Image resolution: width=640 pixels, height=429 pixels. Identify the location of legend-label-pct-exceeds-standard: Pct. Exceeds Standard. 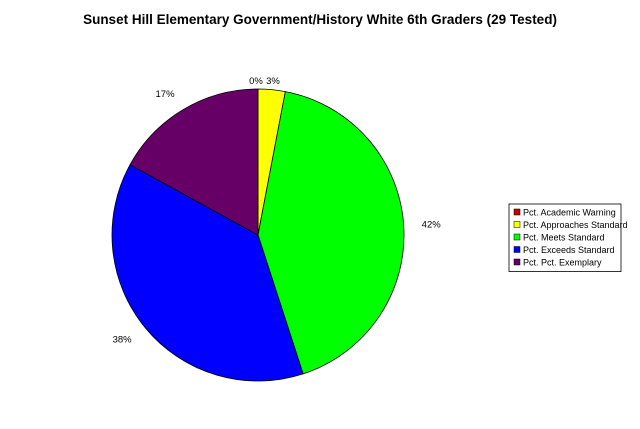
(569, 250).